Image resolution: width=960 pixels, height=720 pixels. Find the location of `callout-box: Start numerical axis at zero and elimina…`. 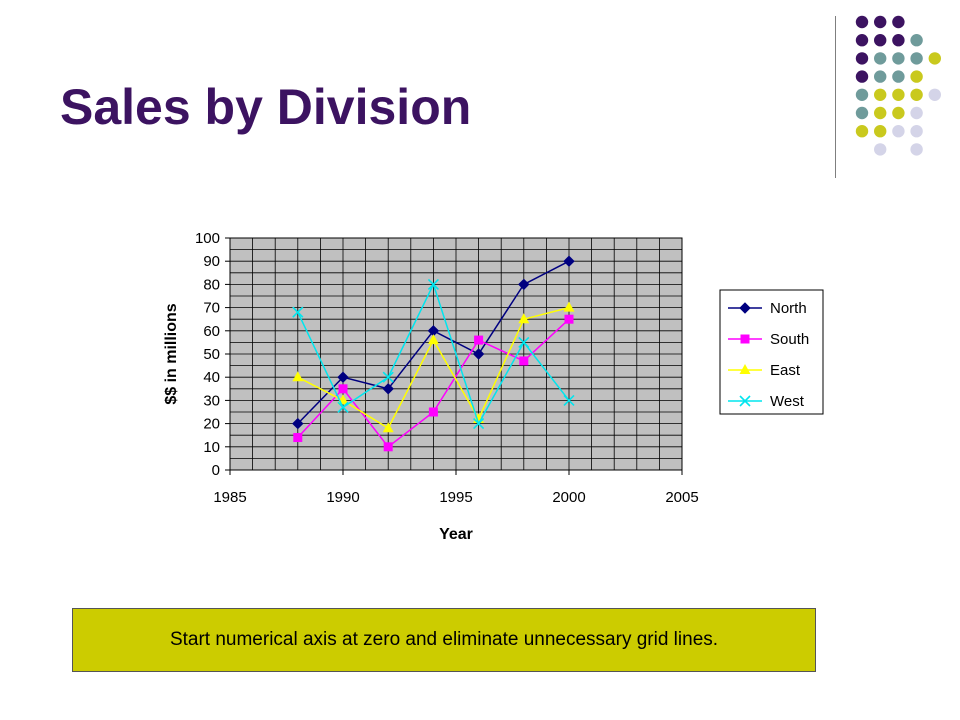

callout-box: Start numerical axis at zero and elimina… is located at coordinates (444, 640).